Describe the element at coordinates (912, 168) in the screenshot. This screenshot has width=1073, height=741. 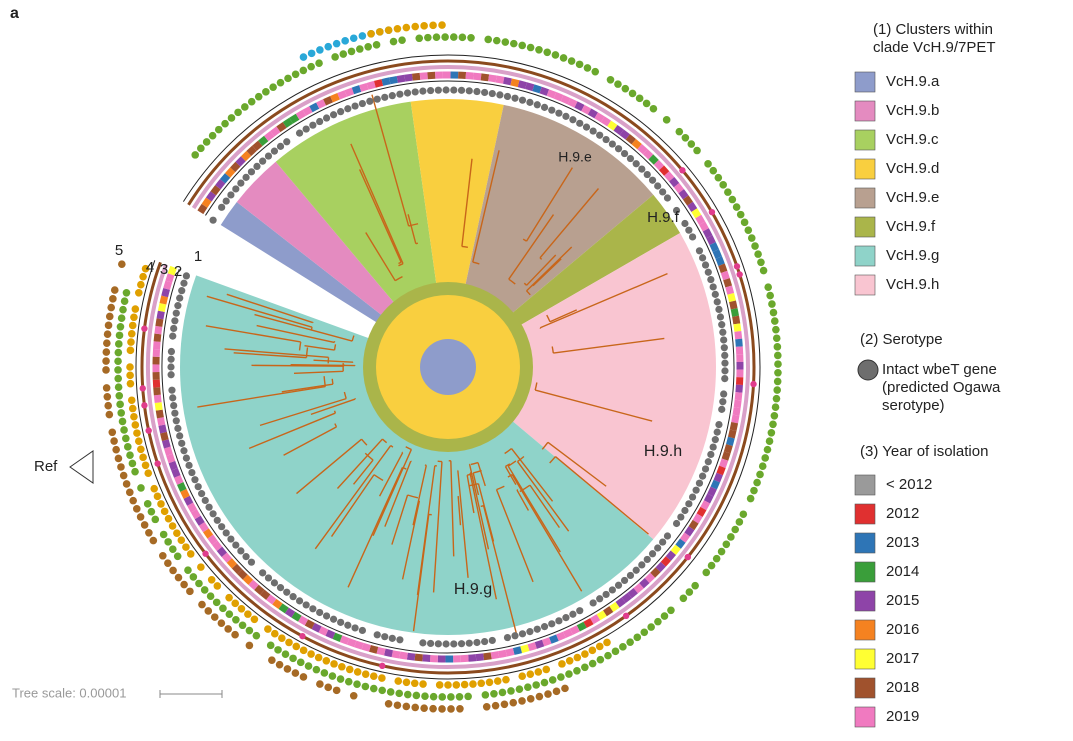
I see `legend-label: VcH.9.d` at that location.